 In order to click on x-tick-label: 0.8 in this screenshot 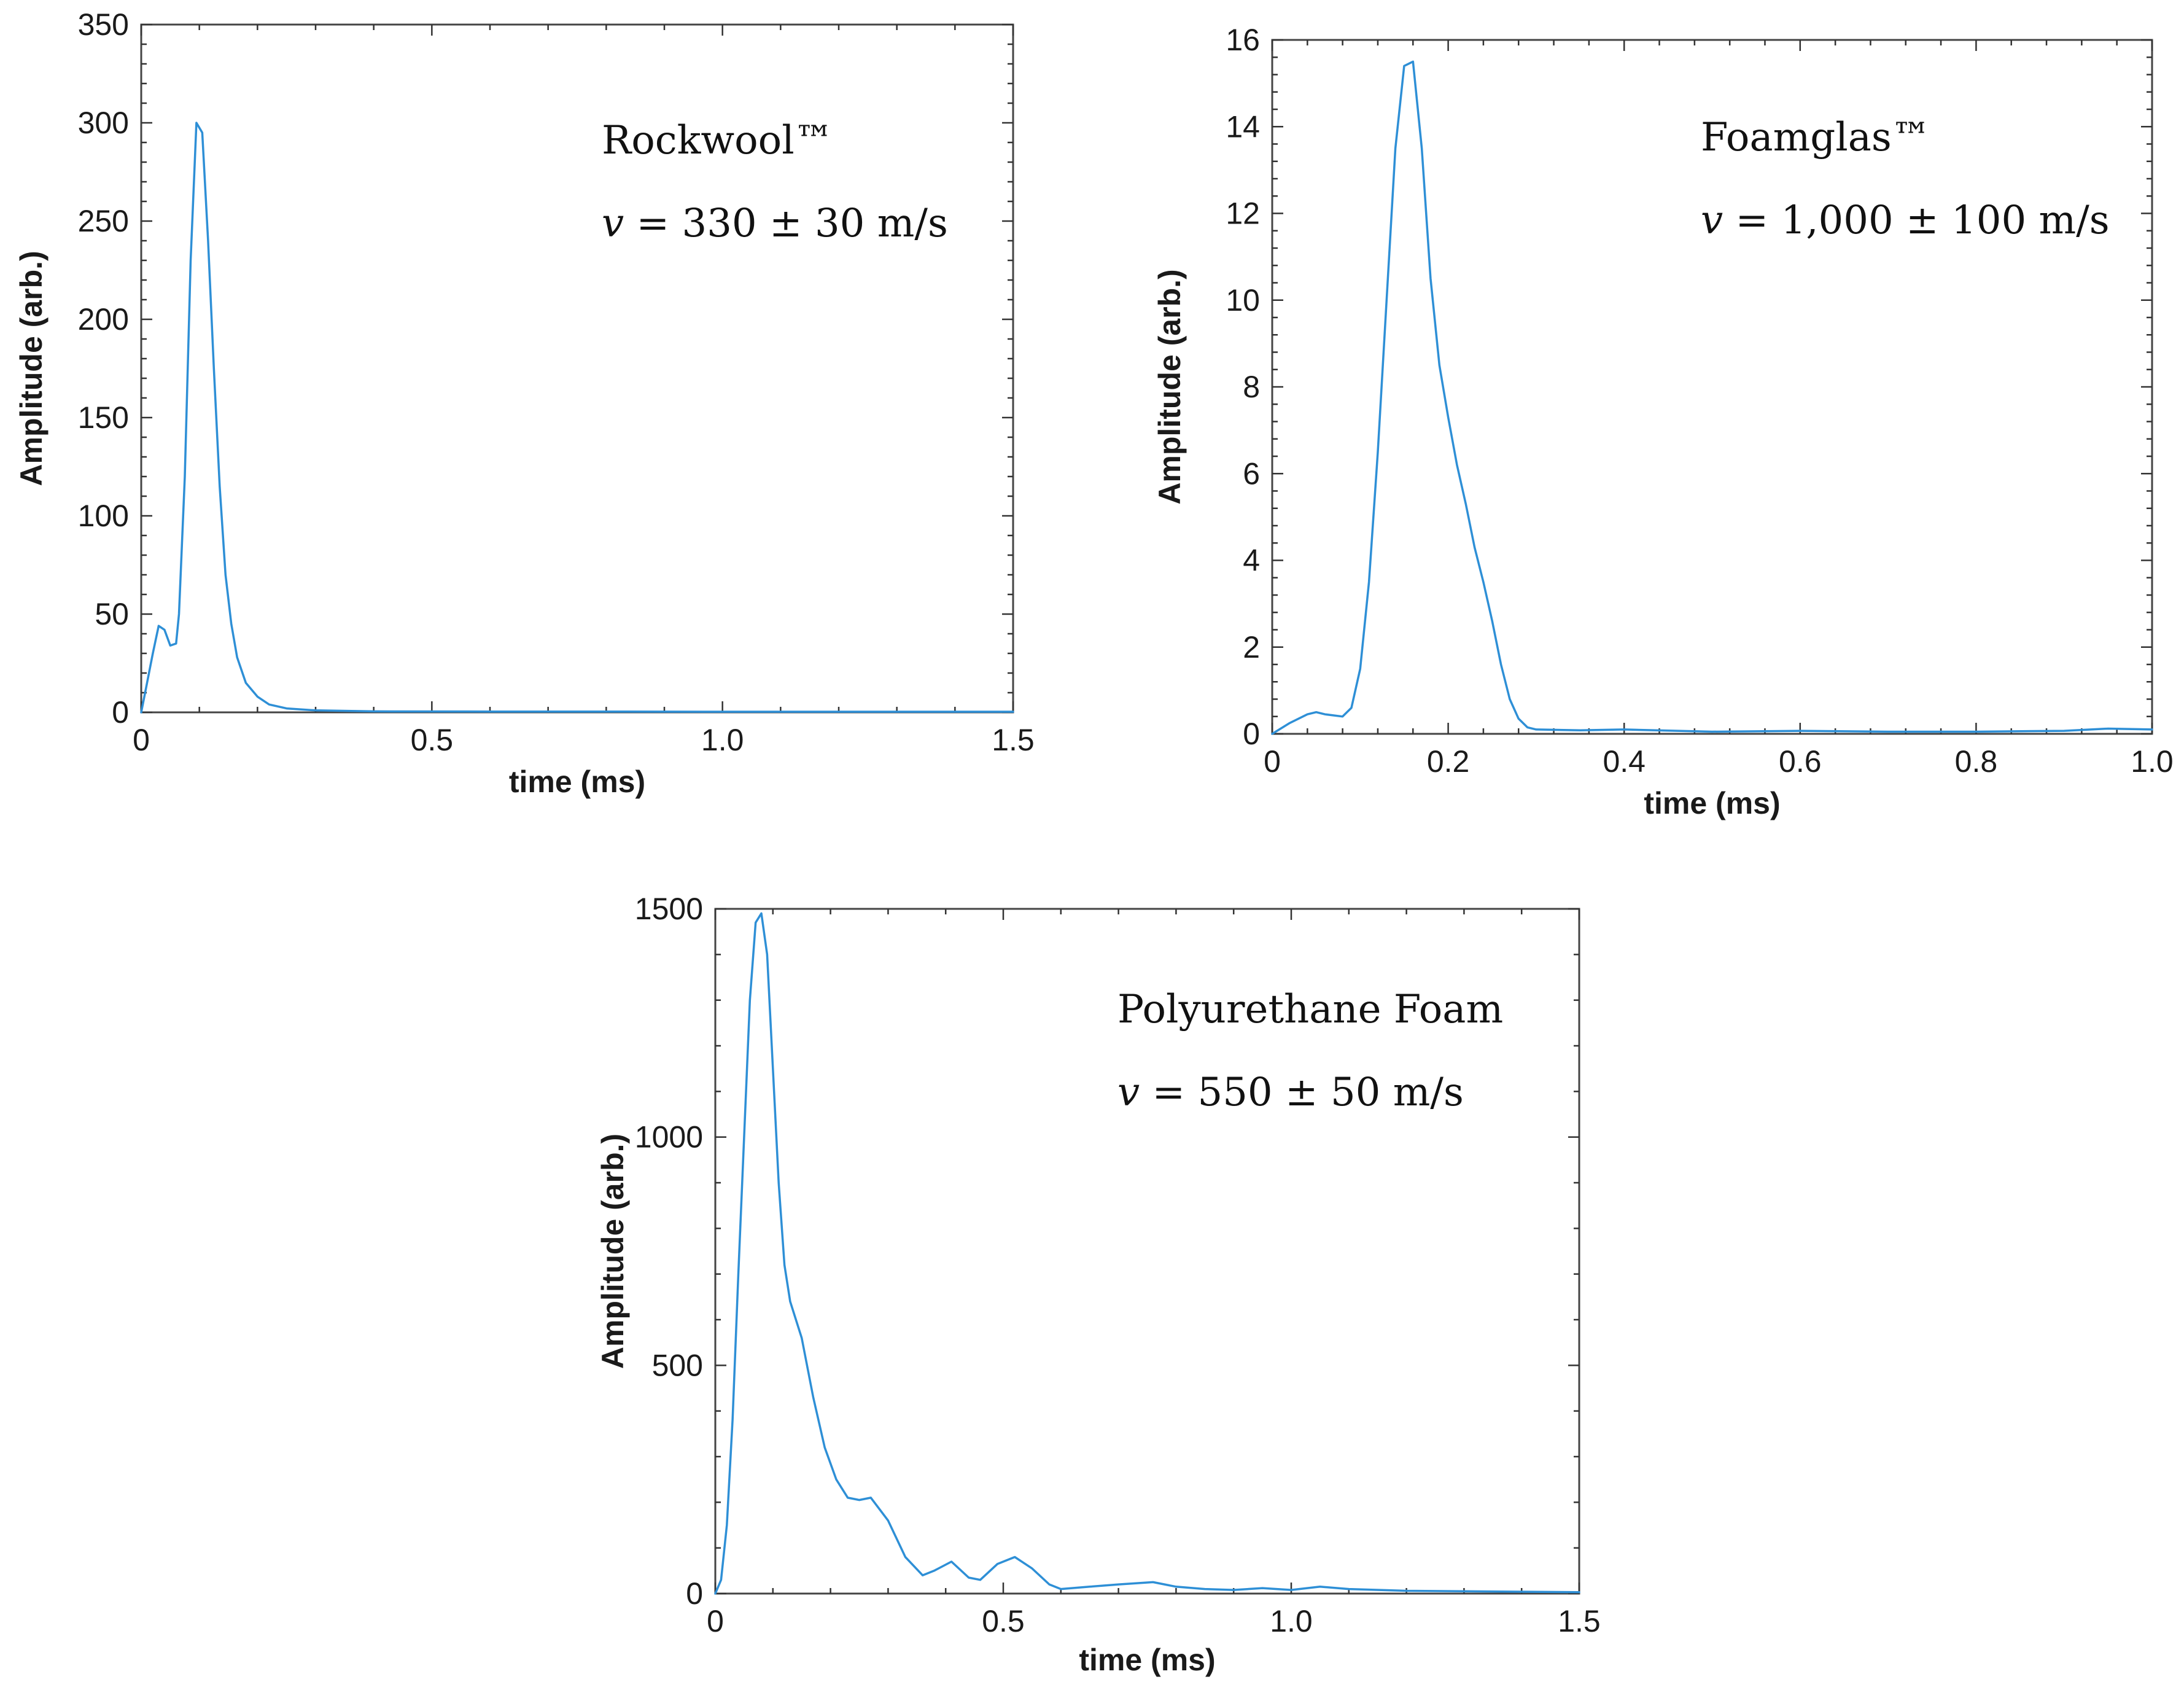, I will do `click(1976, 761)`.